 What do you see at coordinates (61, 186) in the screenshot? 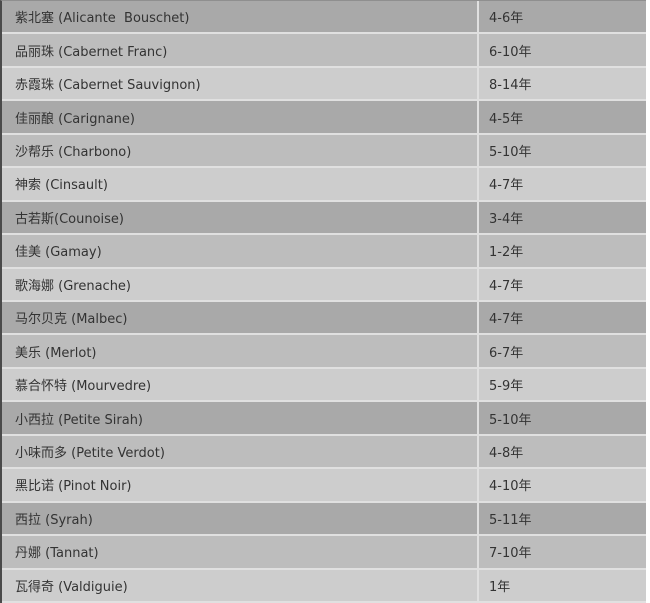
I see `variety-cell-text: 神索 (Cinsault)` at bounding box center [61, 186].